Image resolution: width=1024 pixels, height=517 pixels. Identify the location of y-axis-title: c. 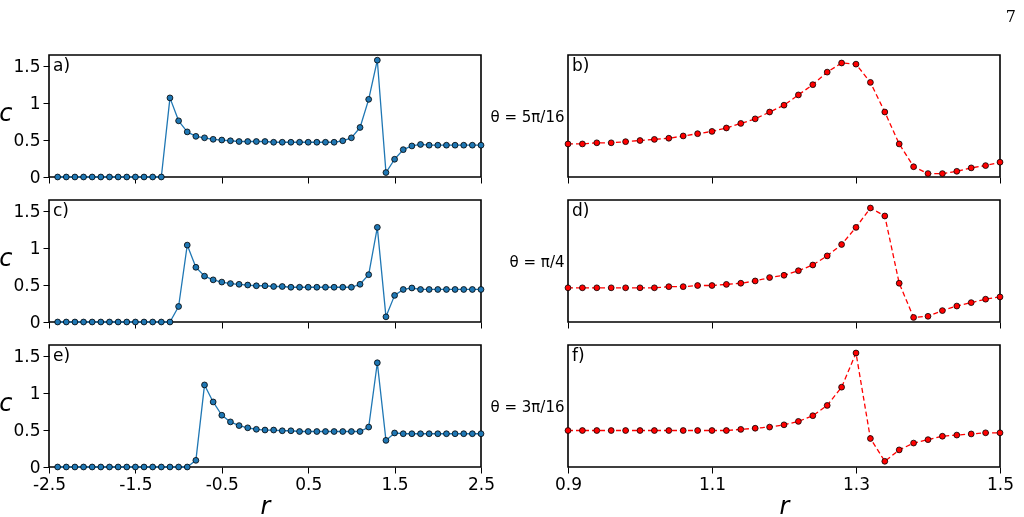
(6, 112).